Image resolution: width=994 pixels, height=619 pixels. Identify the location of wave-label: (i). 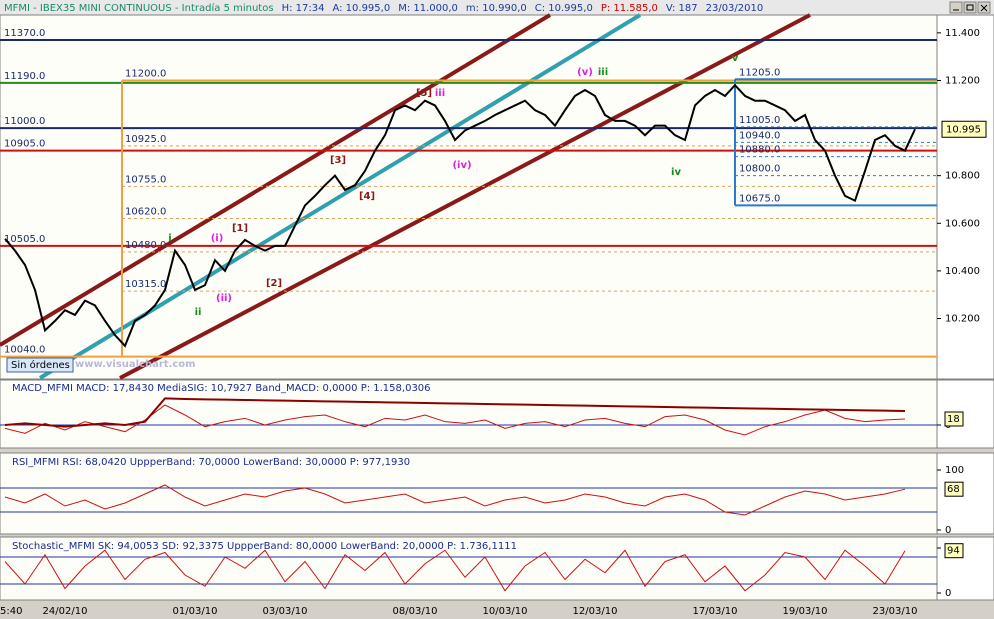
(217, 238).